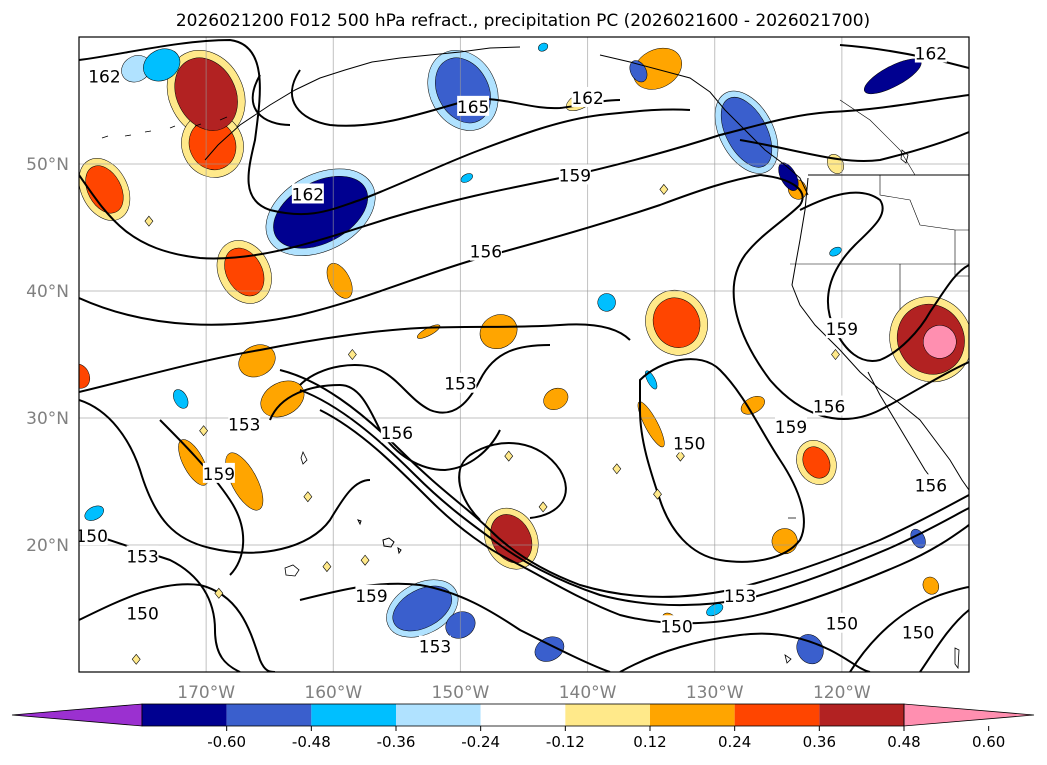 Image resolution: width=1047 pixels, height=765 pixels. What do you see at coordinates (455, 627) in the screenshot?
I see `contour-159-south` at bounding box center [455, 627].